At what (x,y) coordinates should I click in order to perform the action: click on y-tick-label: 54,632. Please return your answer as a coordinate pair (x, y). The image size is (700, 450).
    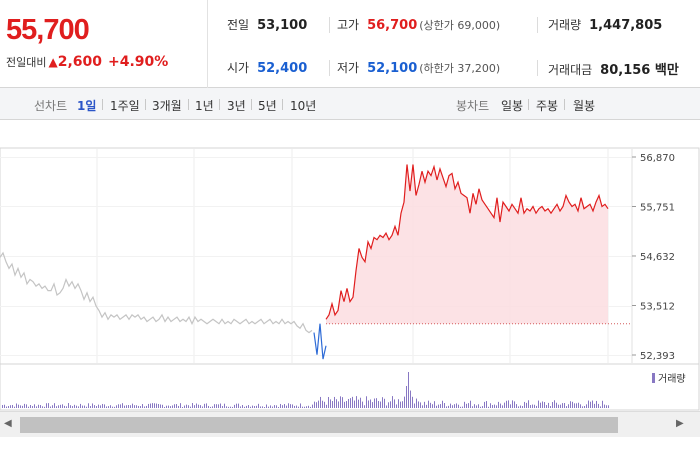
    Looking at the image, I should click on (657, 257).